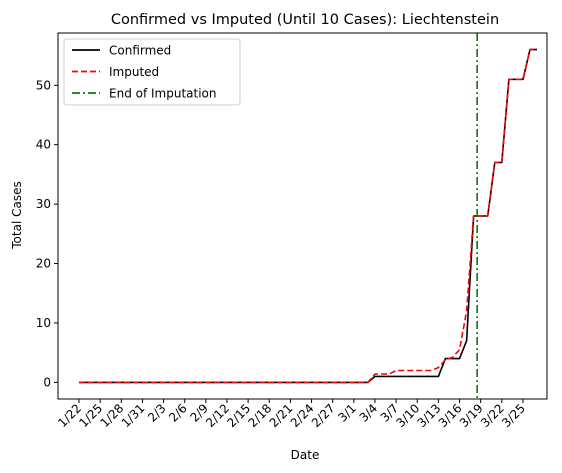 This screenshot has width=562, height=473. Describe the element at coordinates (163, 94) in the screenshot. I see `legend-label: End of Imputation` at that location.